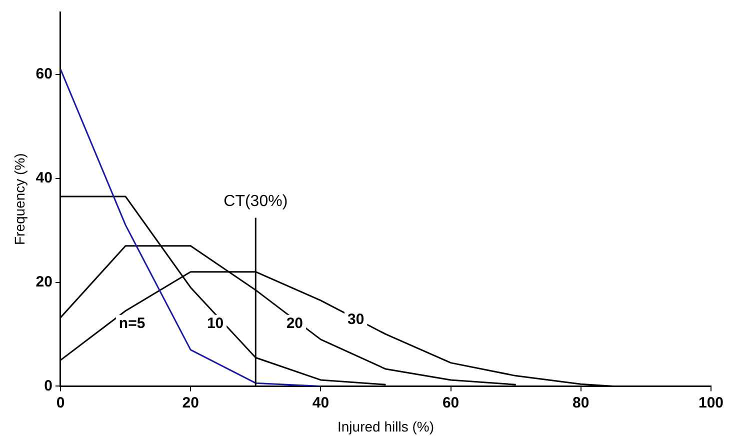 The height and width of the screenshot is (444, 733). What do you see at coordinates (386, 426) in the screenshot?
I see `x-axis-title: Injured hills (%)` at bounding box center [386, 426].